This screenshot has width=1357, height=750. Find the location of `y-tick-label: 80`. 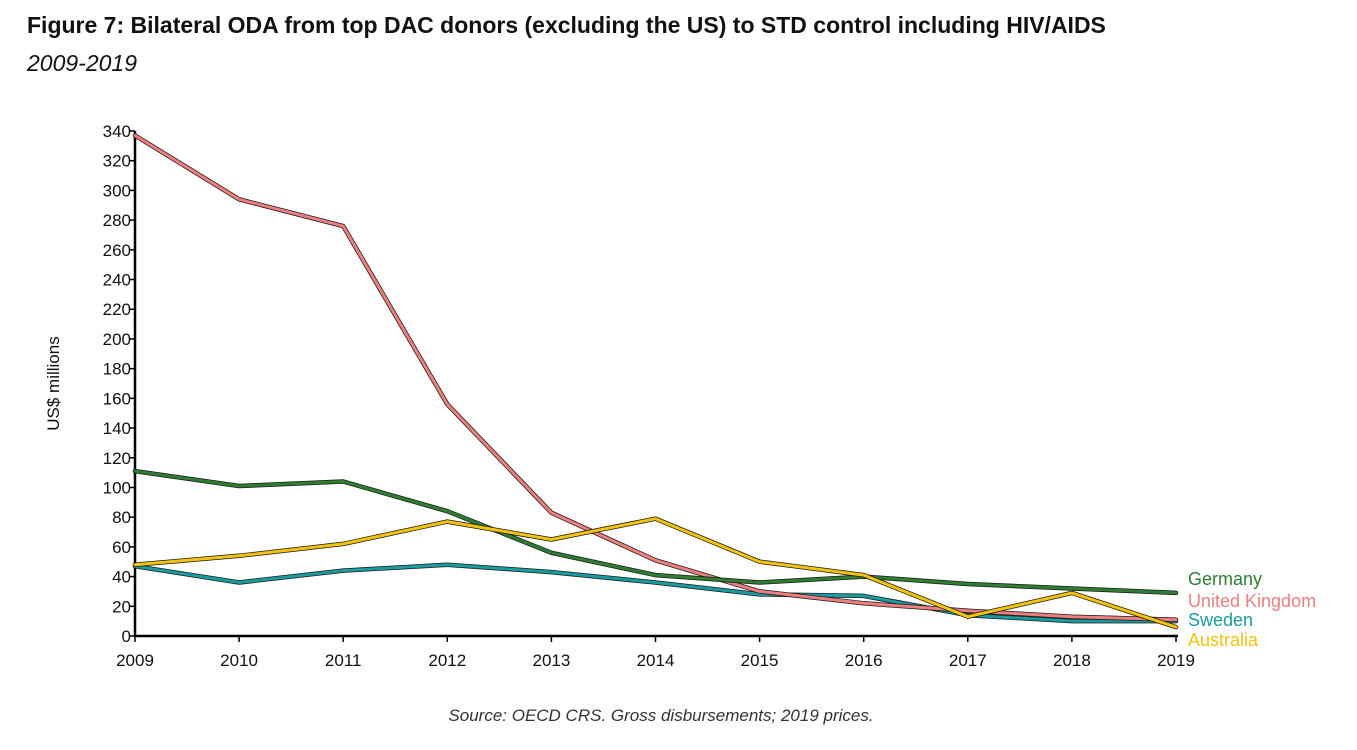

y-tick-label: 80 is located at coordinates (121, 517).